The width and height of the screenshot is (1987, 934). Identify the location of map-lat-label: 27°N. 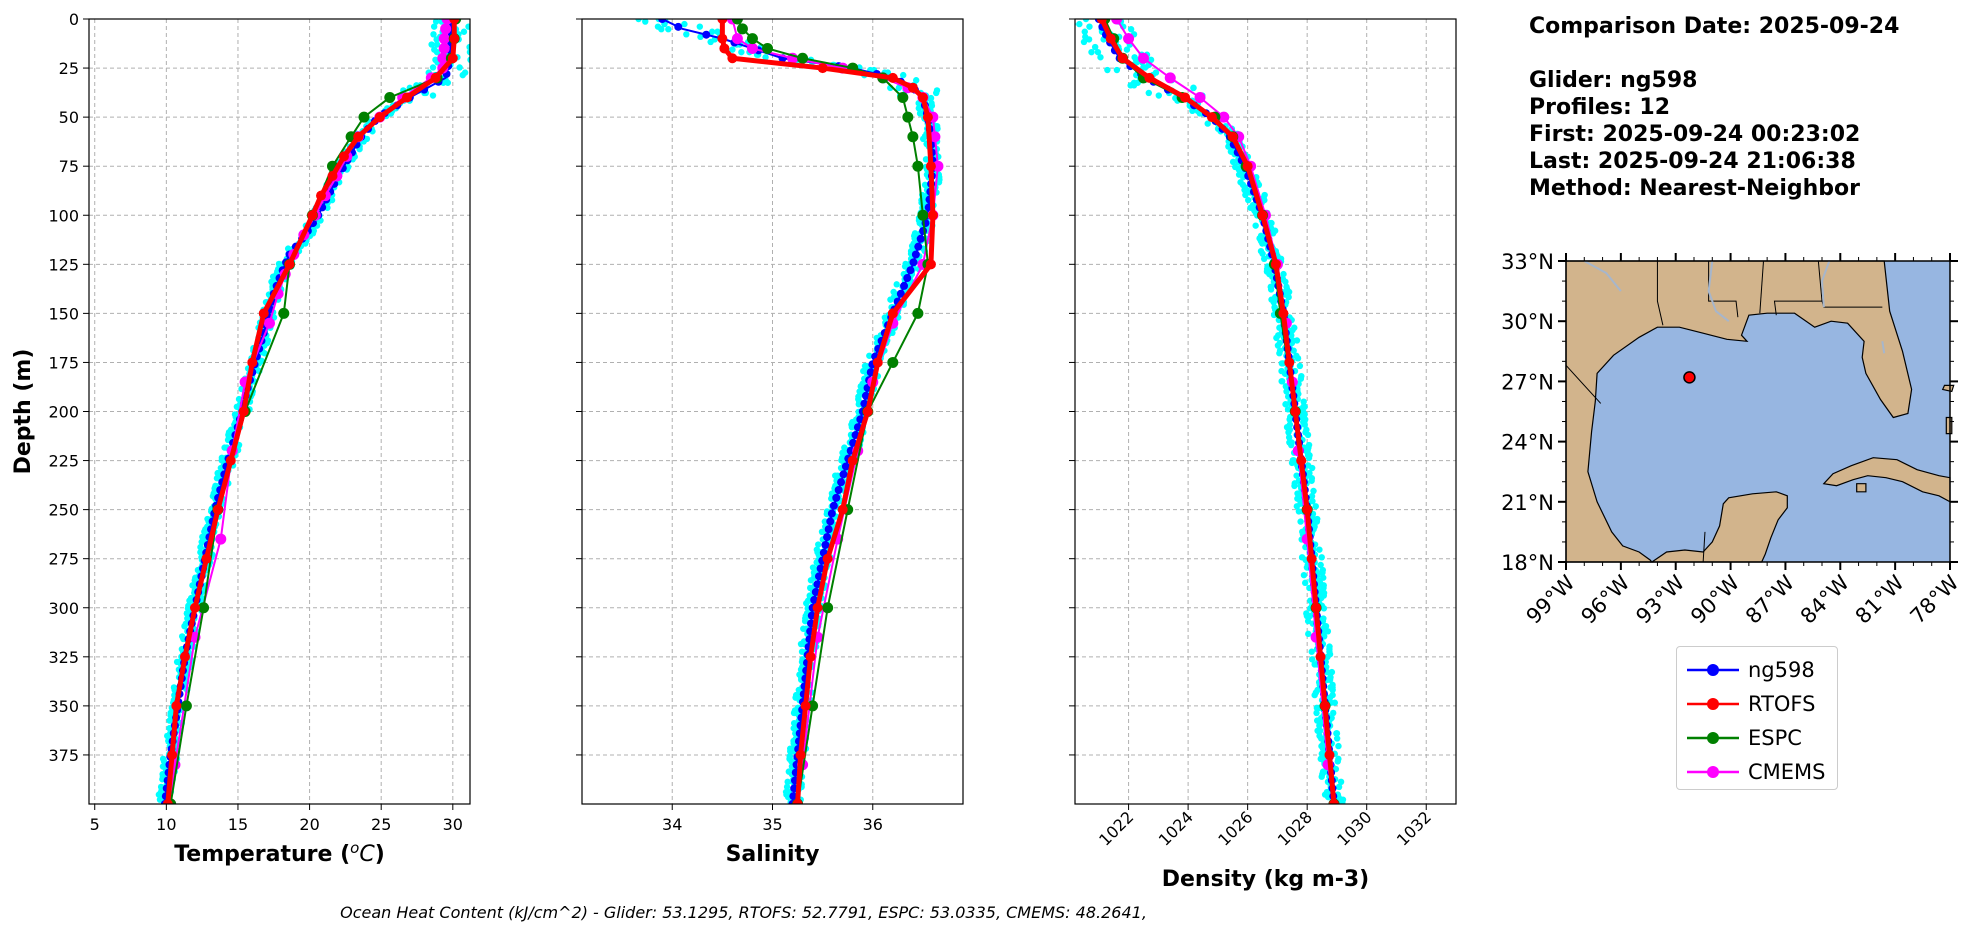
(1527, 382).